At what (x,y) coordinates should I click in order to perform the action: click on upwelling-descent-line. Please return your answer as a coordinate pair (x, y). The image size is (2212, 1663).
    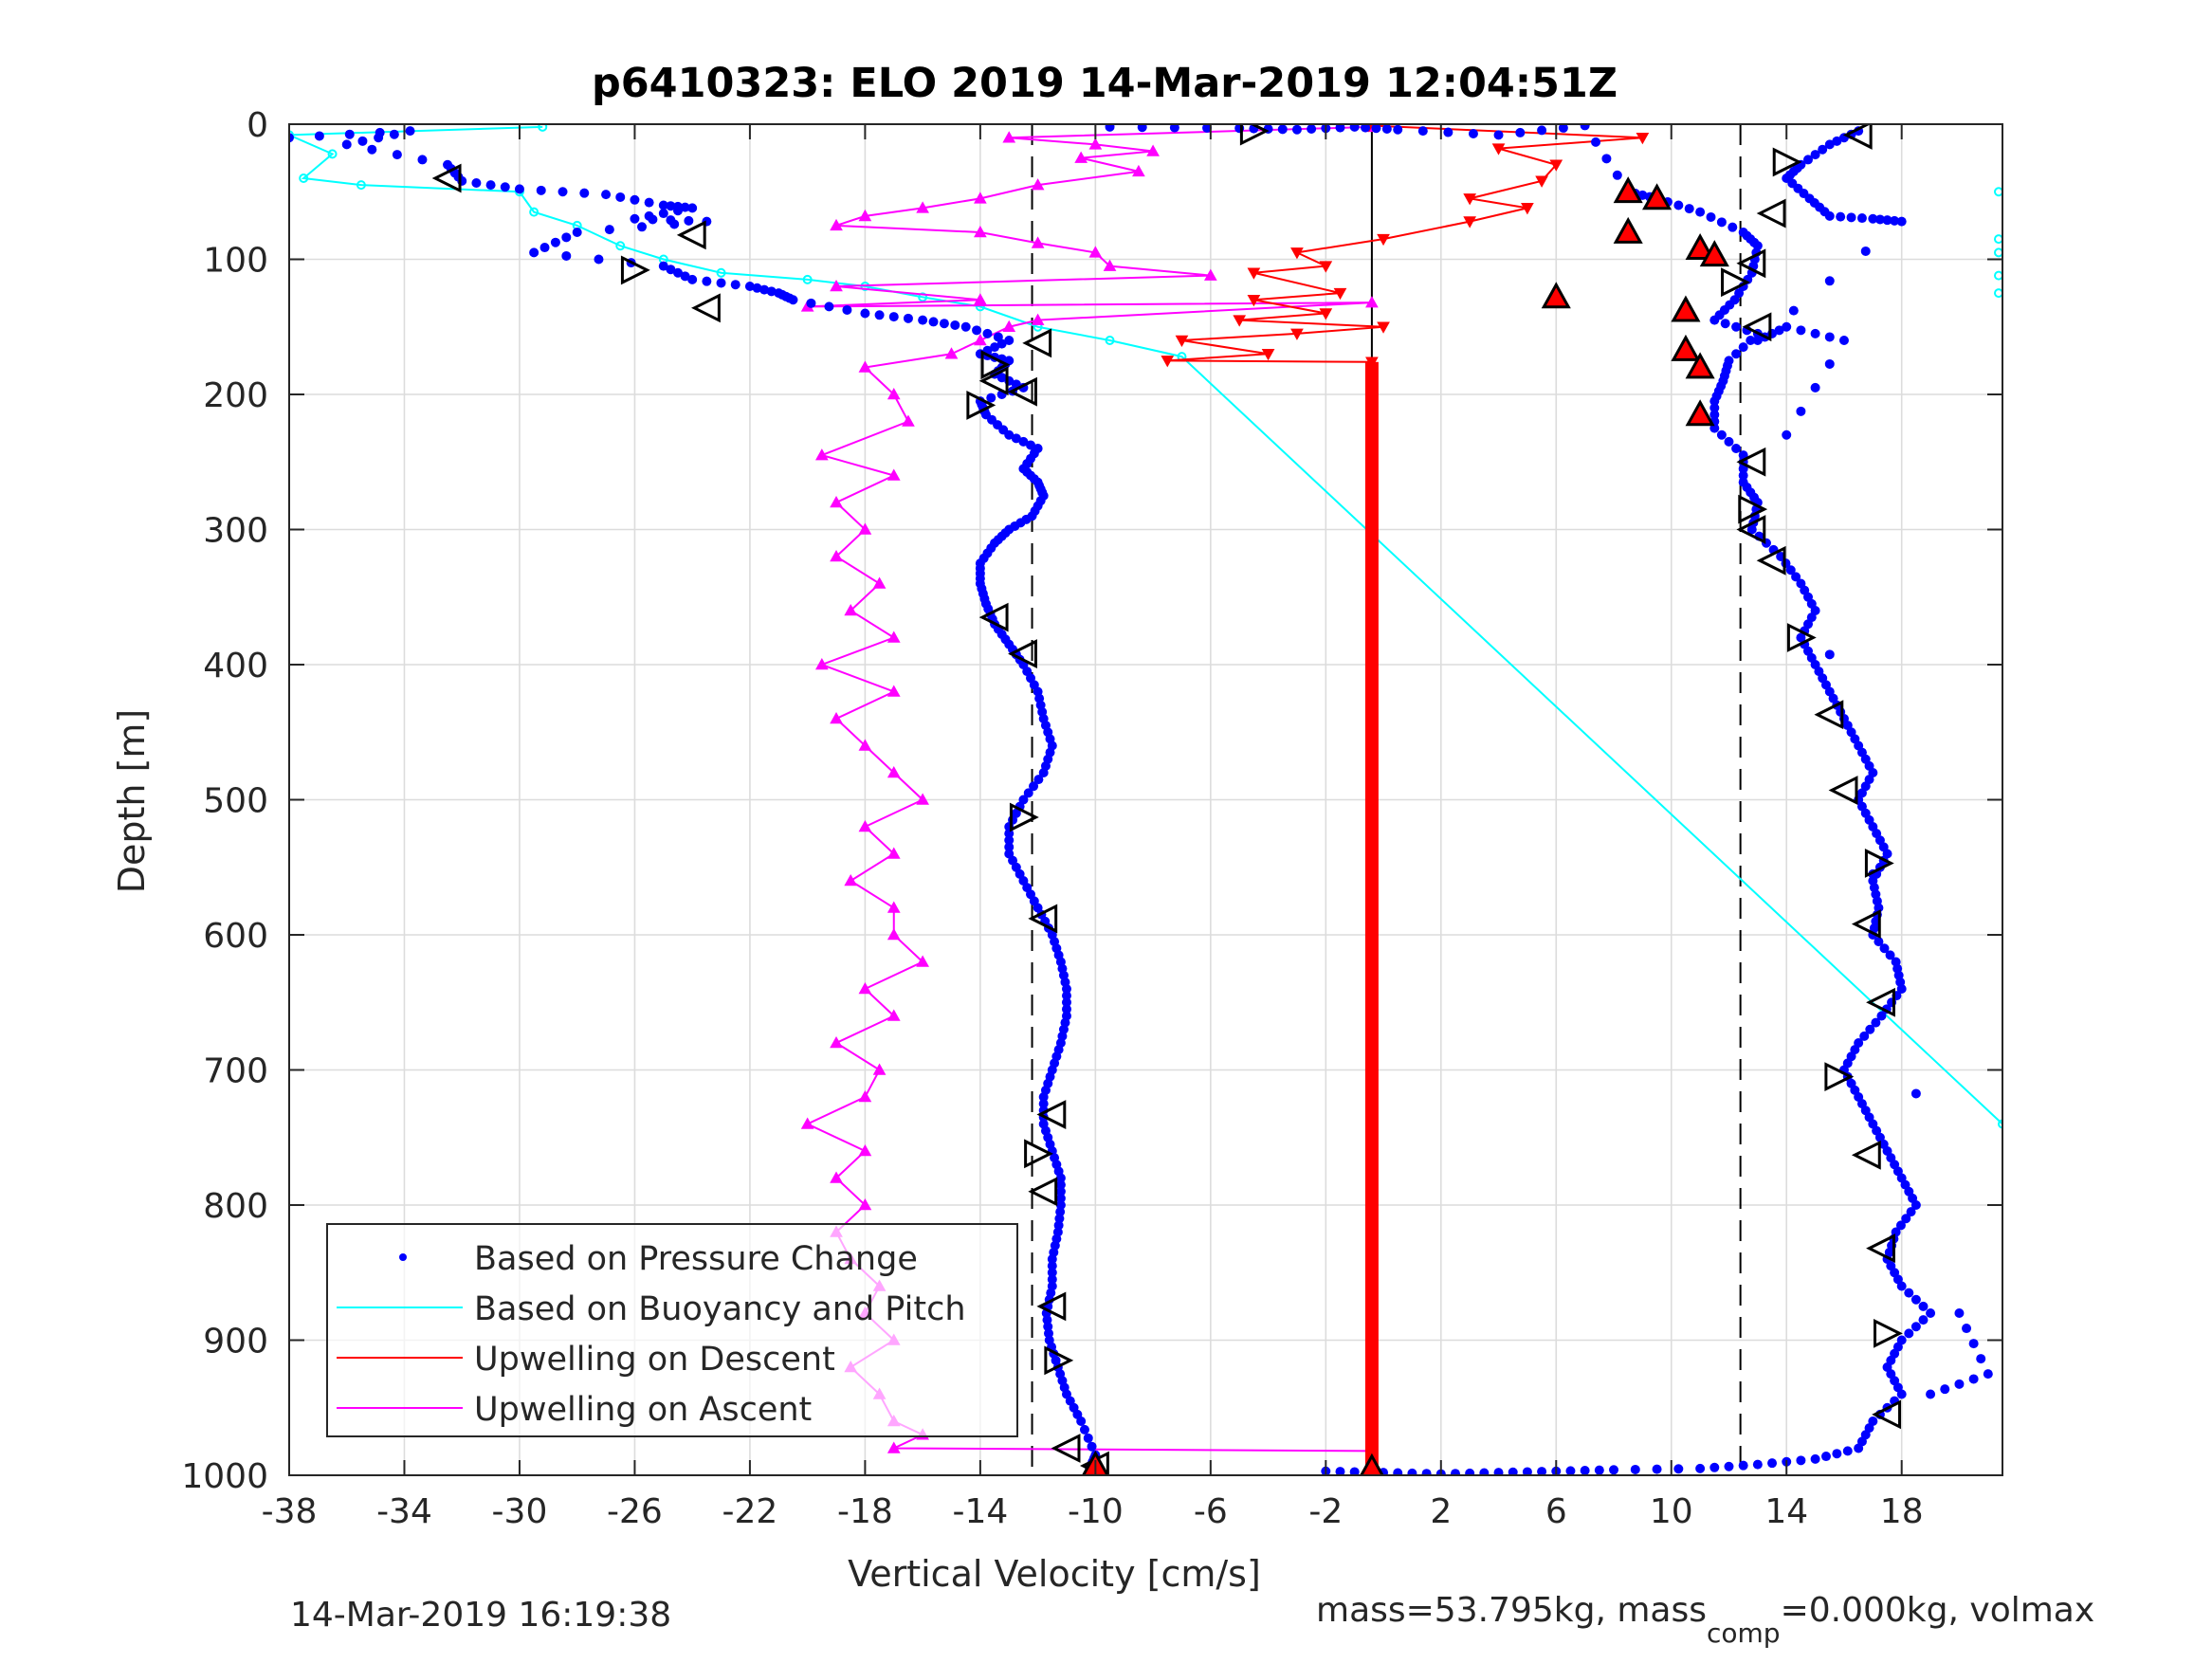
    Looking at the image, I should click on (1405, 243).